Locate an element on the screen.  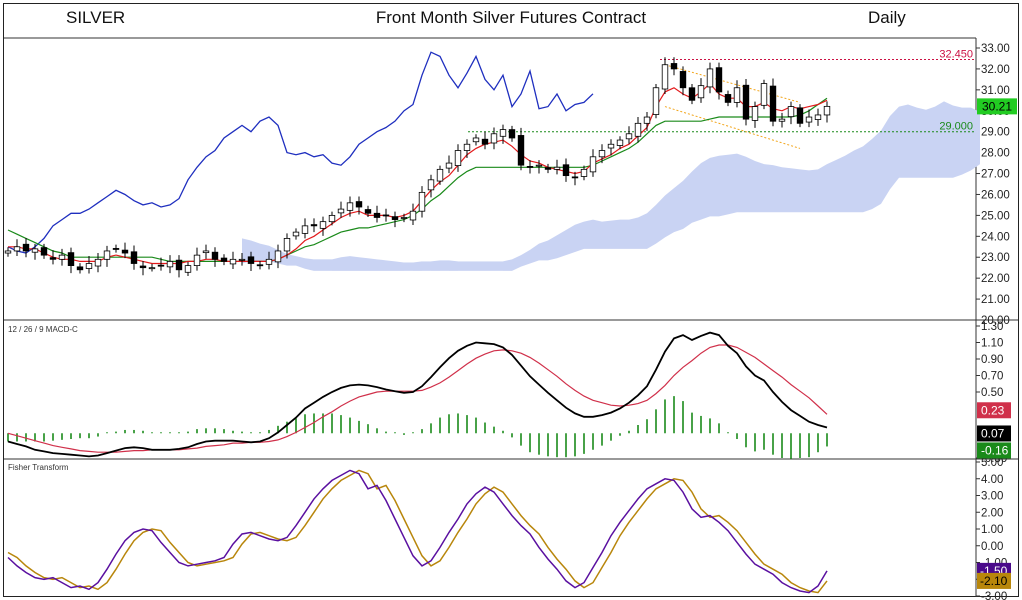
price-tick-label: 31.00 is located at coordinates (995, 91).